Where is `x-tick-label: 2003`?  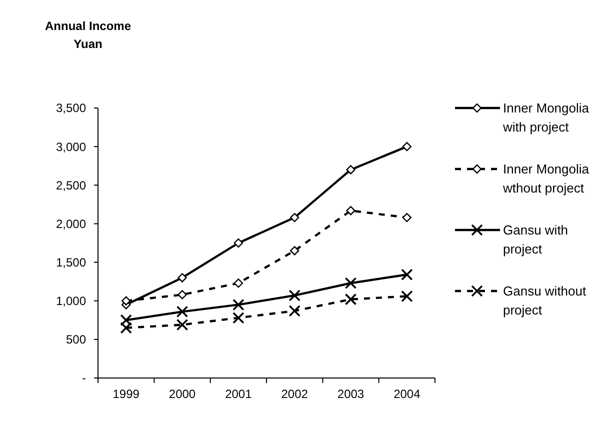
x-tick-label: 2003 is located at coordinates (350, 394).